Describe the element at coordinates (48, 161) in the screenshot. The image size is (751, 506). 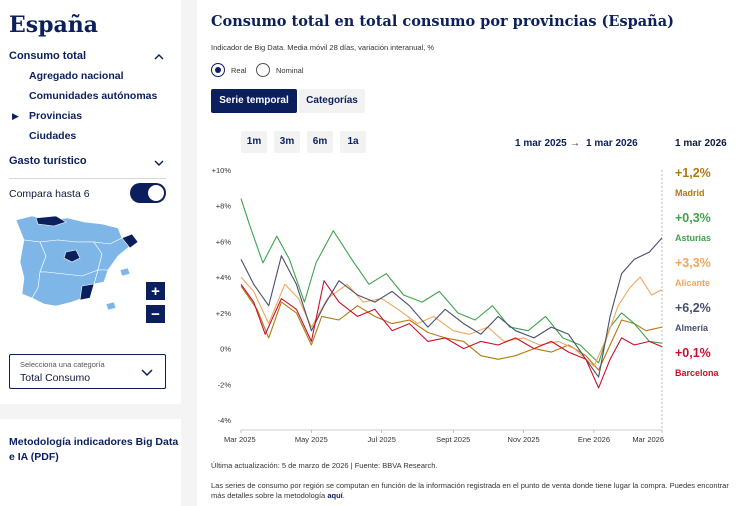
I see `nav-gasto-turistico: Gasto turístico` at that location.